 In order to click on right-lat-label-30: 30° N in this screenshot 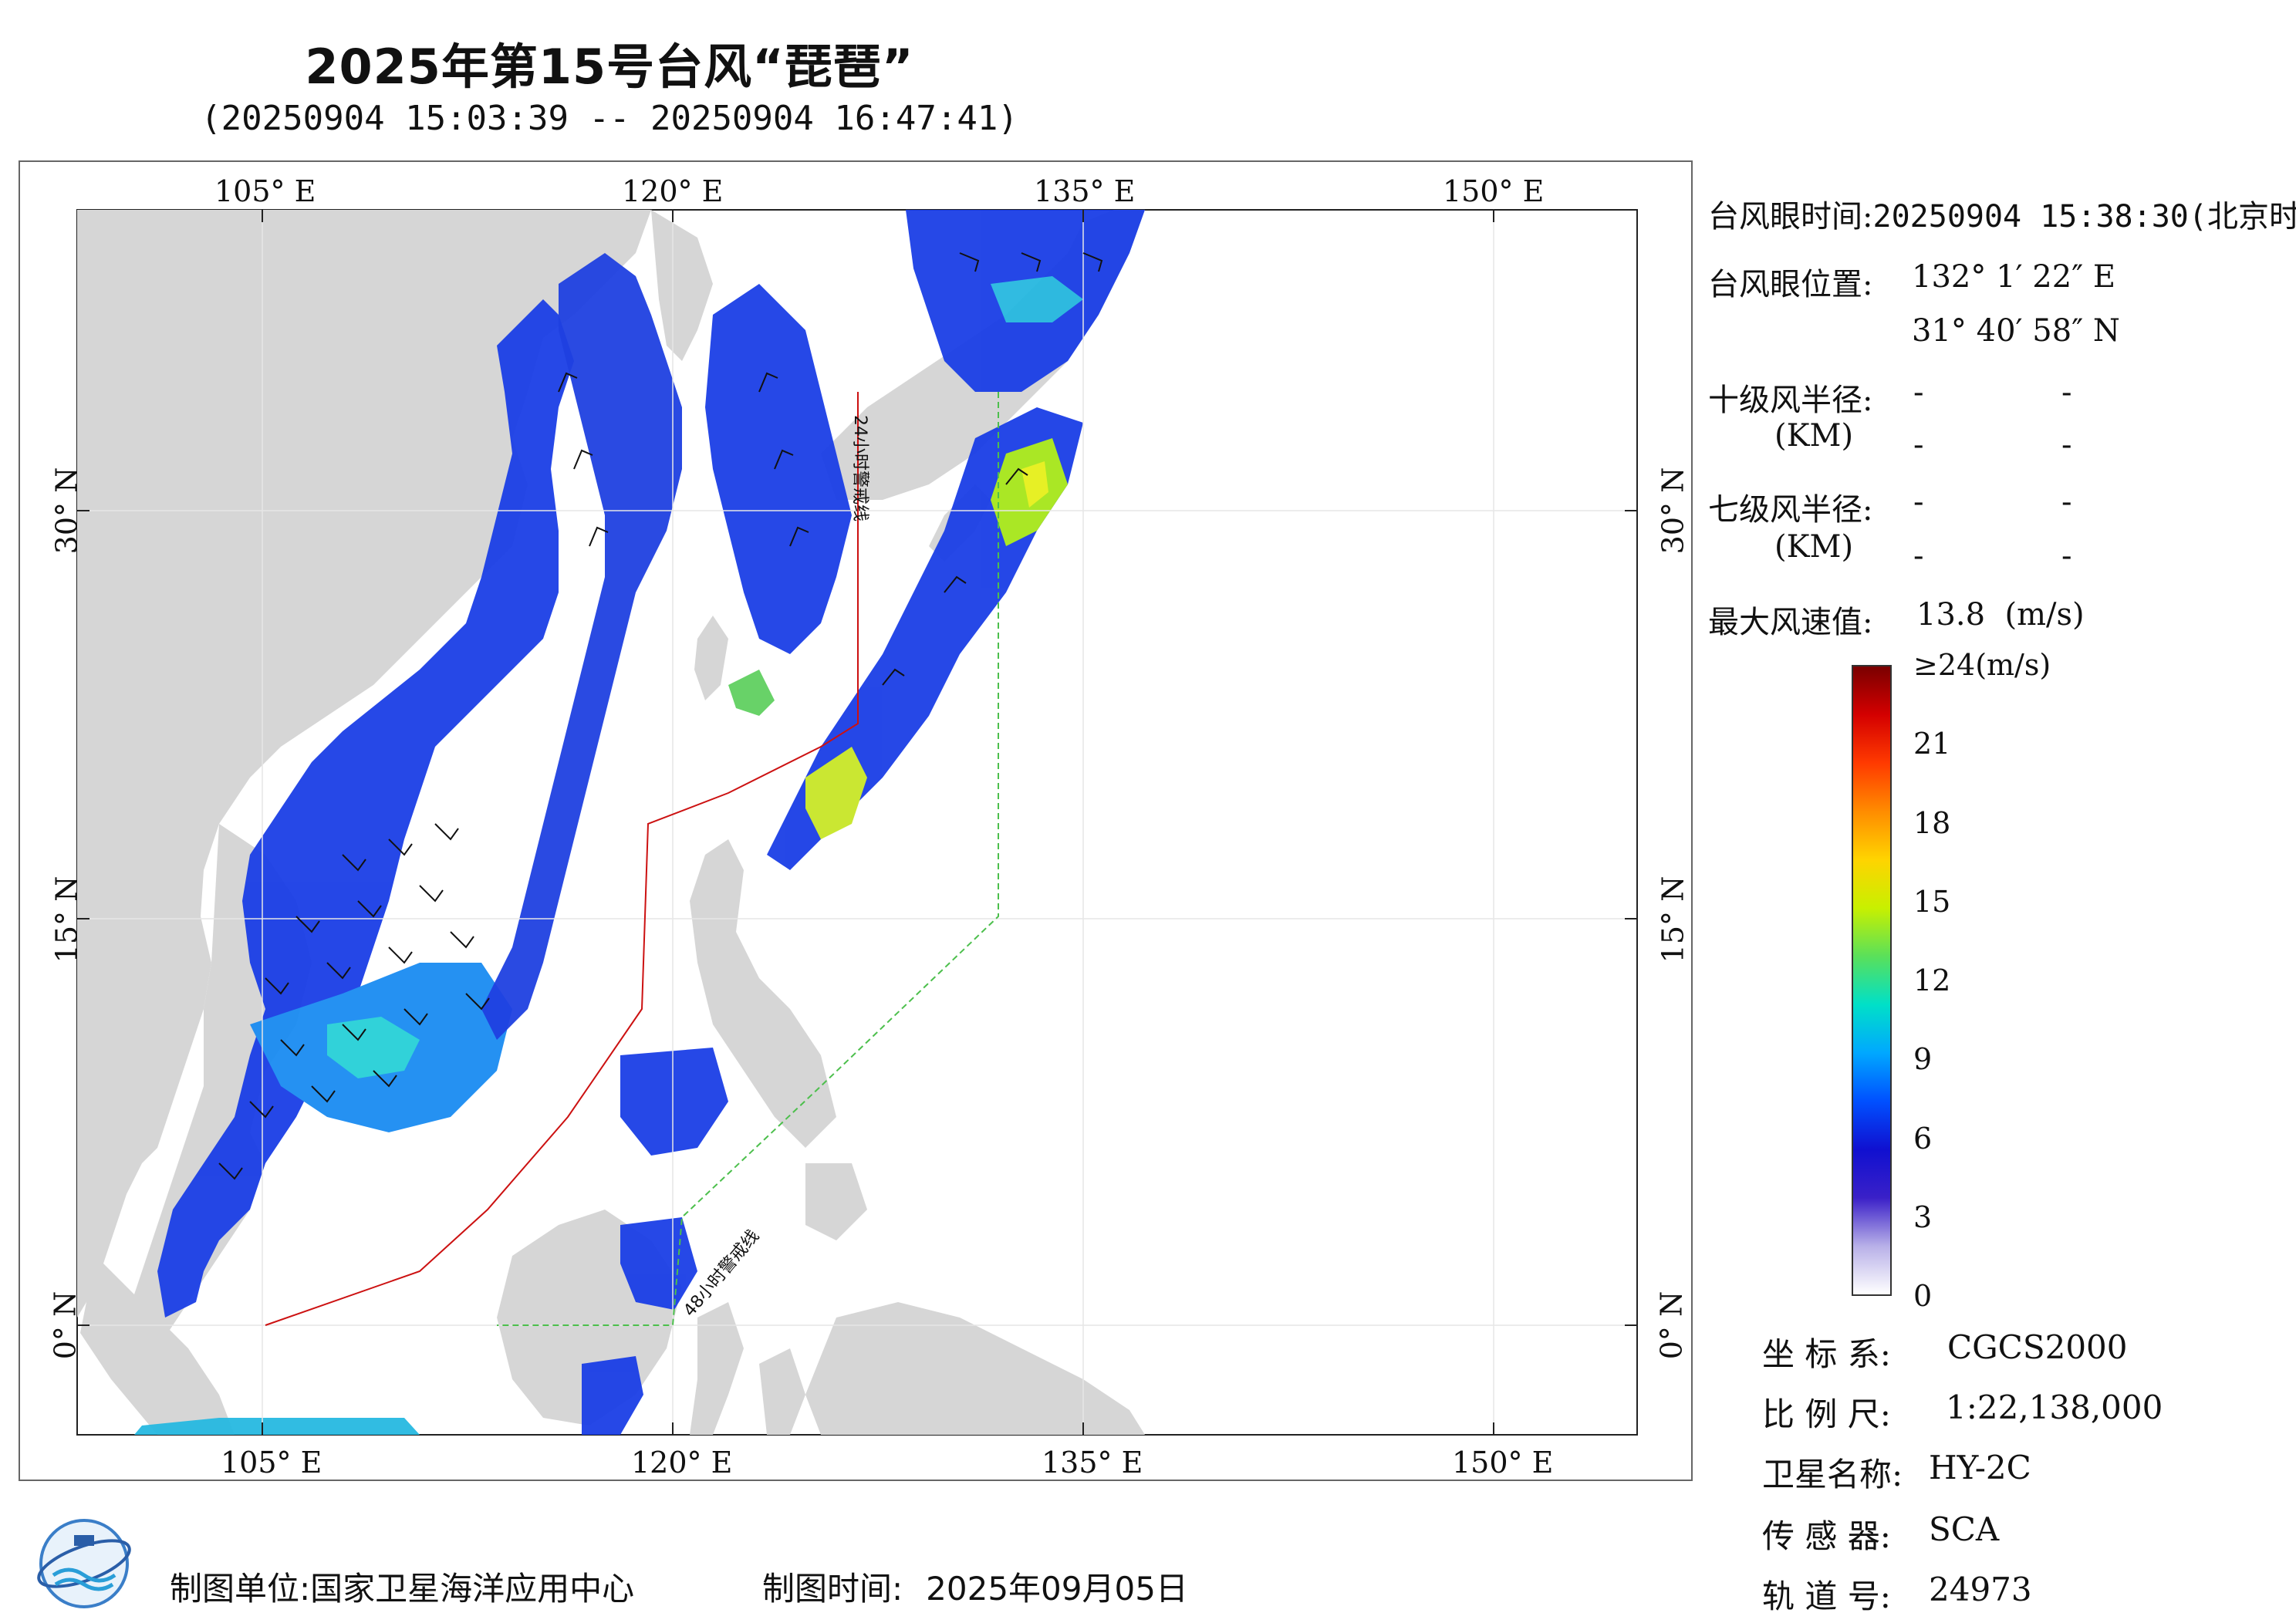, I will do `click(1673, 511)`.